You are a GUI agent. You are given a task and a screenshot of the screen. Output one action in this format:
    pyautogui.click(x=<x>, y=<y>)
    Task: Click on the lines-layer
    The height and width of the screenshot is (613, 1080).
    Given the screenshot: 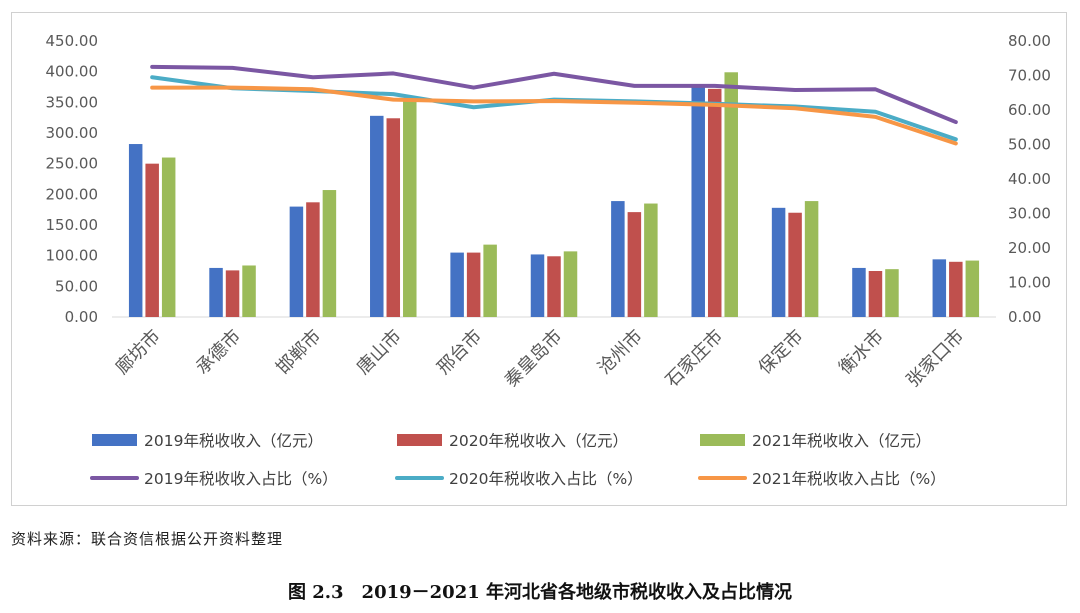 What is the action you would take?
    pyautogui.click(x=554, y=105)
    